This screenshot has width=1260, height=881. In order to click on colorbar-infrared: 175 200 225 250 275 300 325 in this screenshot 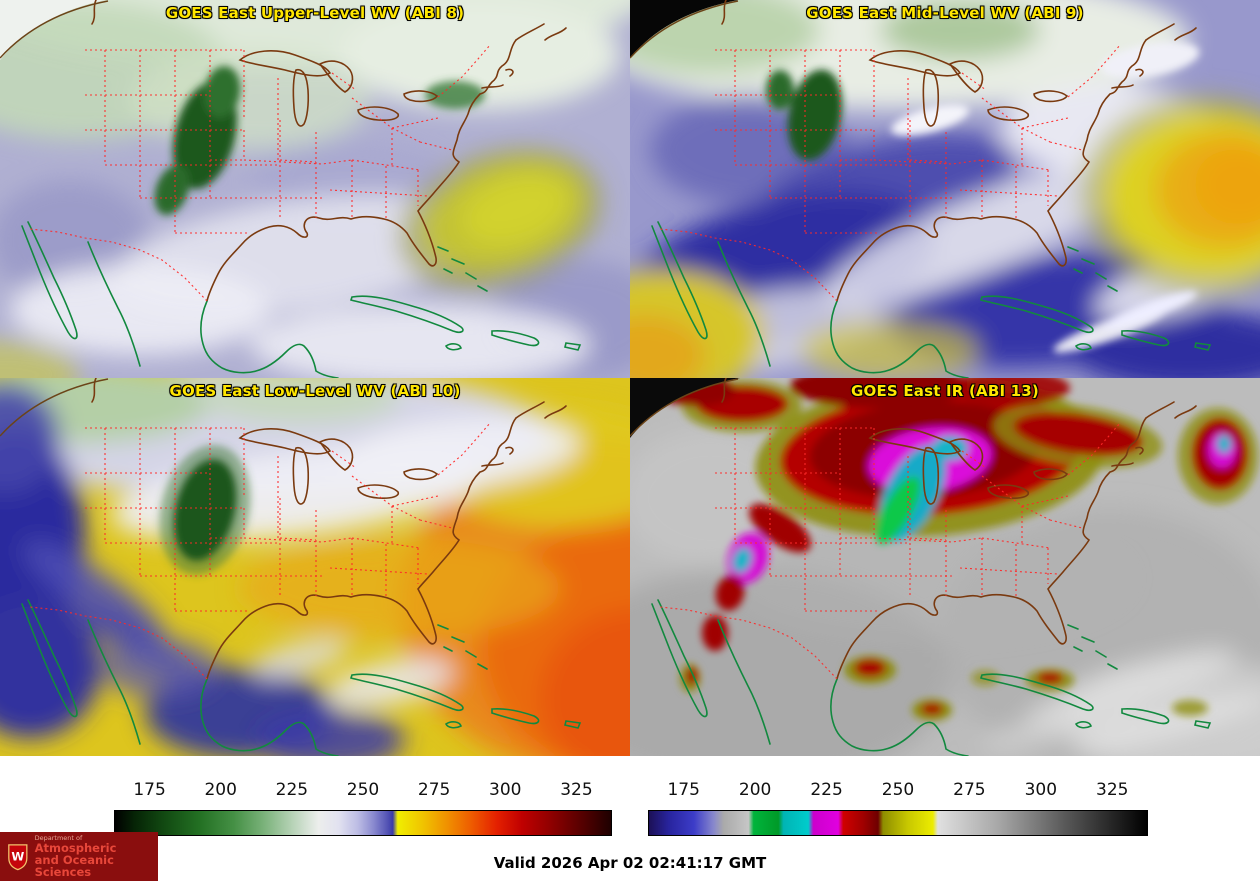, I will do `click(898, 808)`.